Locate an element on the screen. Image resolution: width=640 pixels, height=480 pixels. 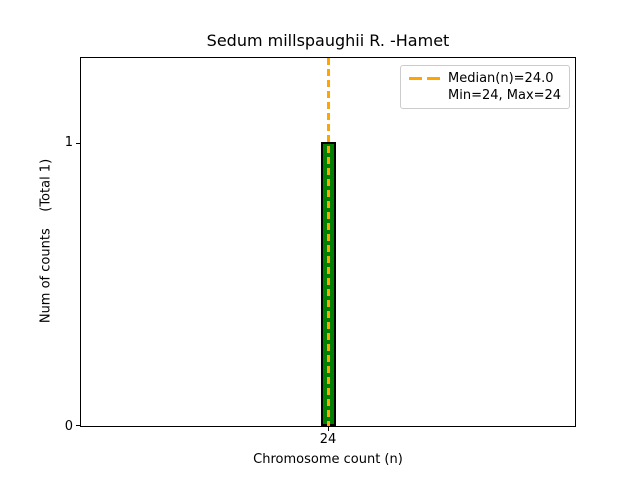
x-axis-label: Chromosome count (n) is located at coordinates (328, 459).